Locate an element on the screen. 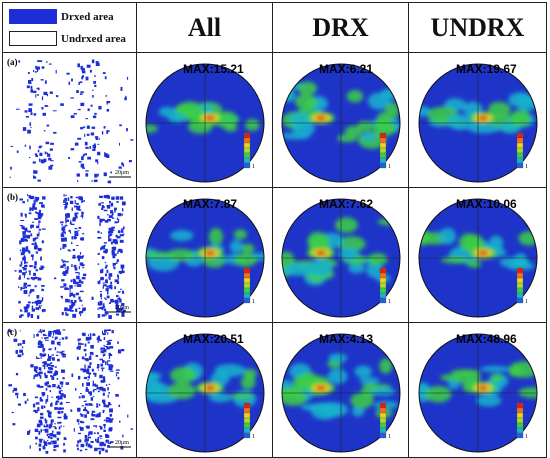 Image resolution: width=550 pixels, height=458 pixels. max-intensity-label: MAX:7.87 is located at coordinates (210, 204).